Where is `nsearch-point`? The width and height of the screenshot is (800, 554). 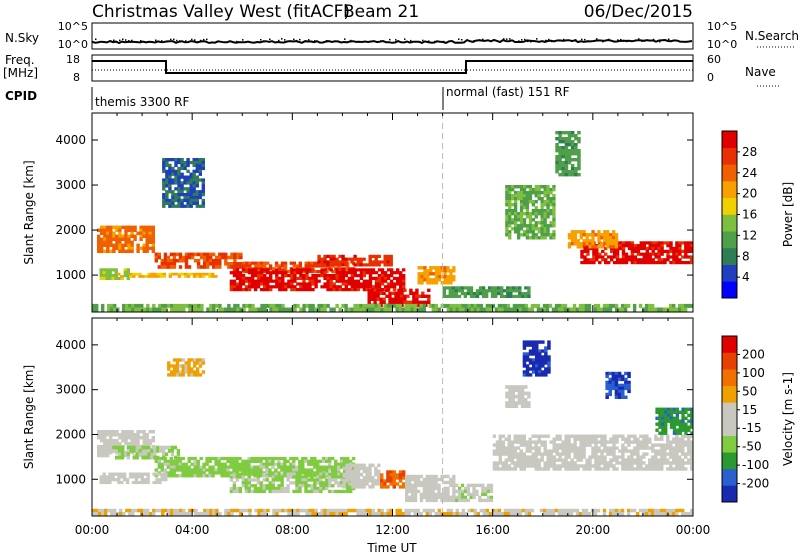 nsearch-point is located at coordinates (438, 41).